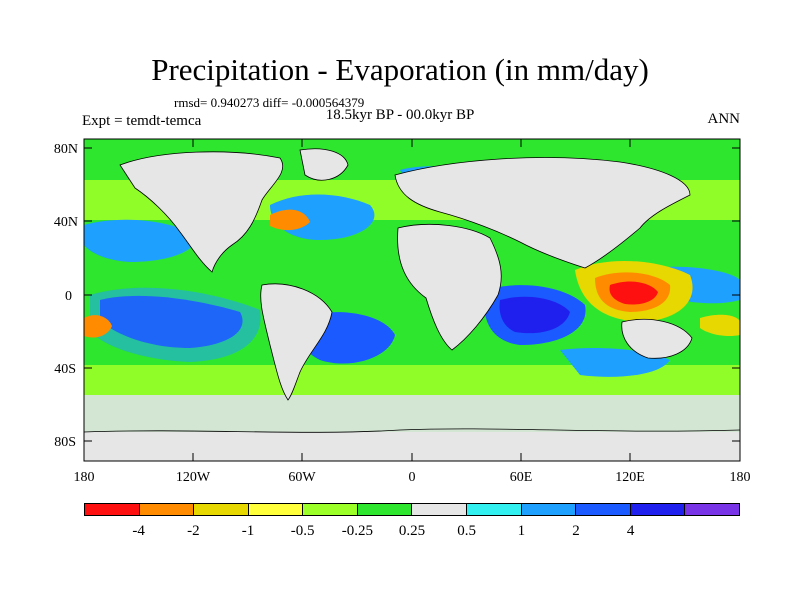 This screenshot has height=600, width=800. Describe the element at coordinates (138, 531) in the screenshot. I see `colorbar-label: -4` at that location.